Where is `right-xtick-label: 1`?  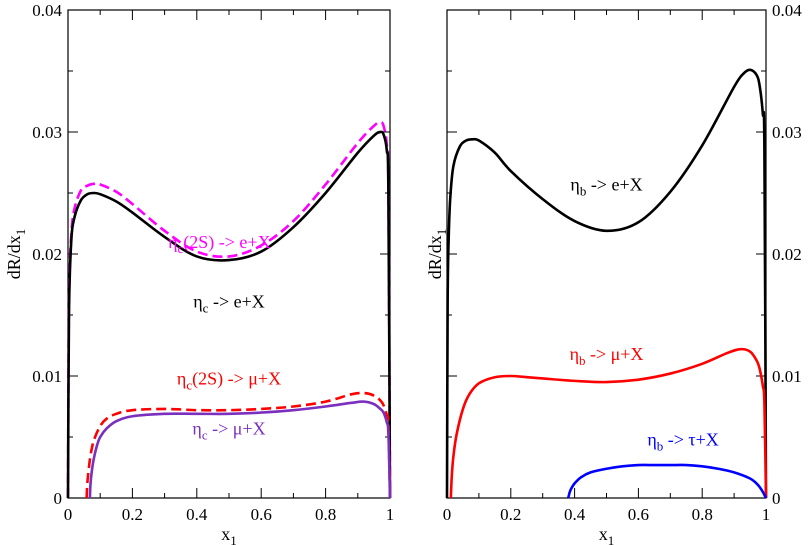
right-xtick-label: 1 is located at coordinates (766, 514).